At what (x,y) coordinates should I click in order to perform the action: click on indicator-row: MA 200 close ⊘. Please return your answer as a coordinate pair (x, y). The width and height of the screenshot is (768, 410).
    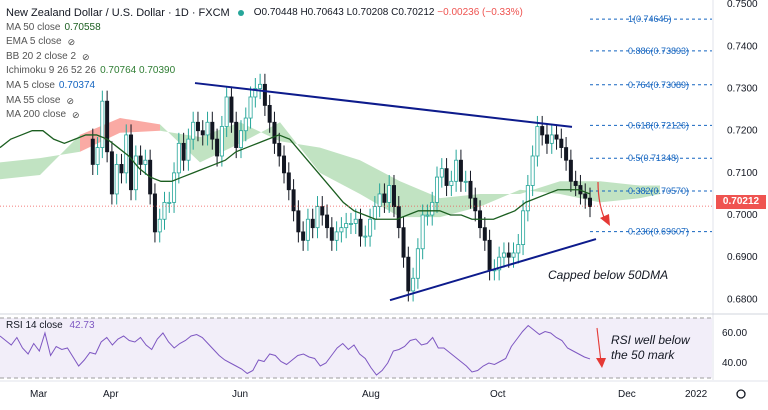
    Looking at the image, I should click on (264, 115).